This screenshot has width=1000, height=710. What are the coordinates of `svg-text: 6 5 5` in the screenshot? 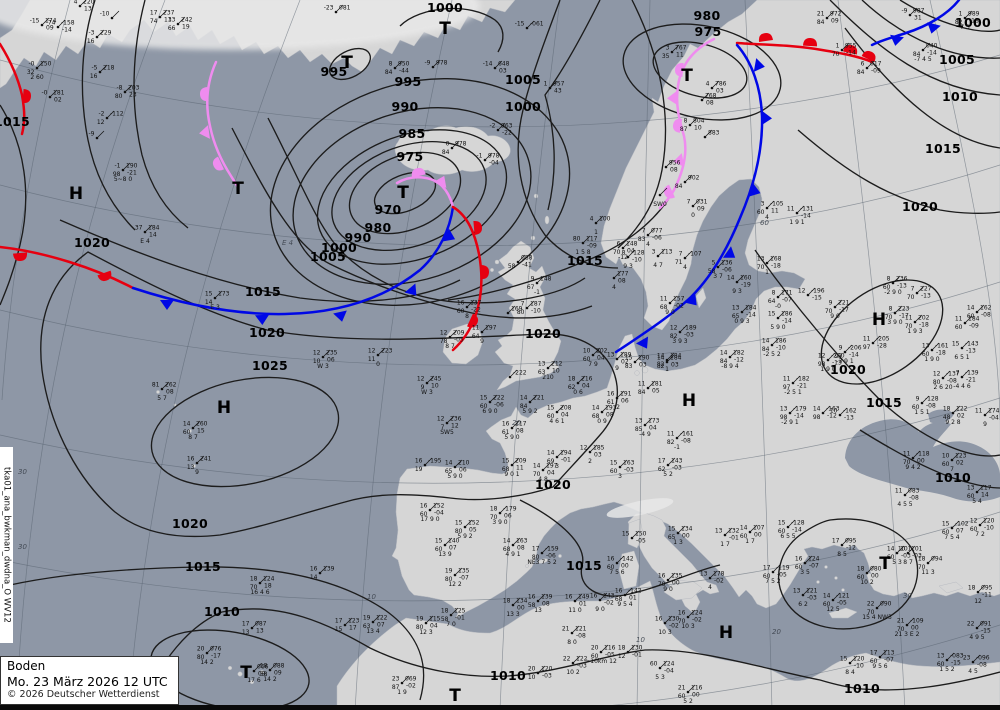 It's located at (787, 536).